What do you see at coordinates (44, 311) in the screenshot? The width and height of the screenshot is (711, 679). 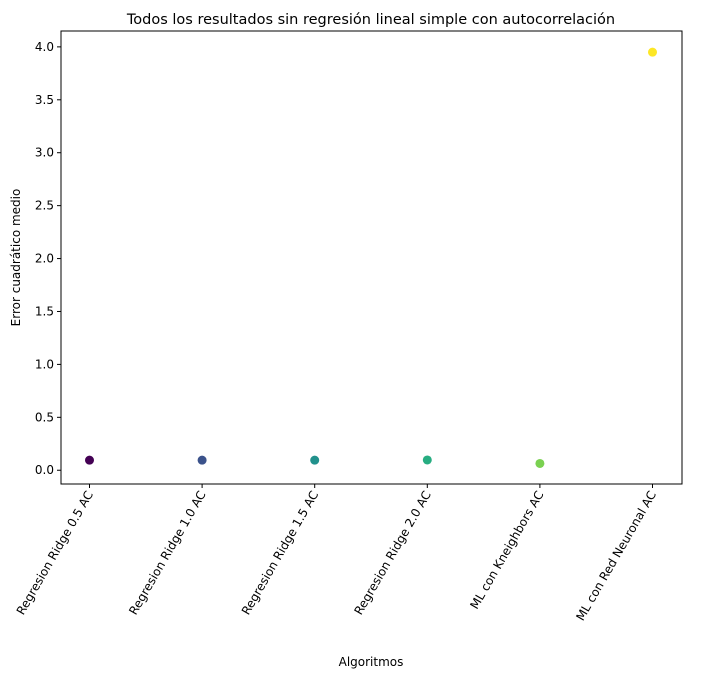 I see `y-tick-label: 1.5` at bounding box center [44, 311].